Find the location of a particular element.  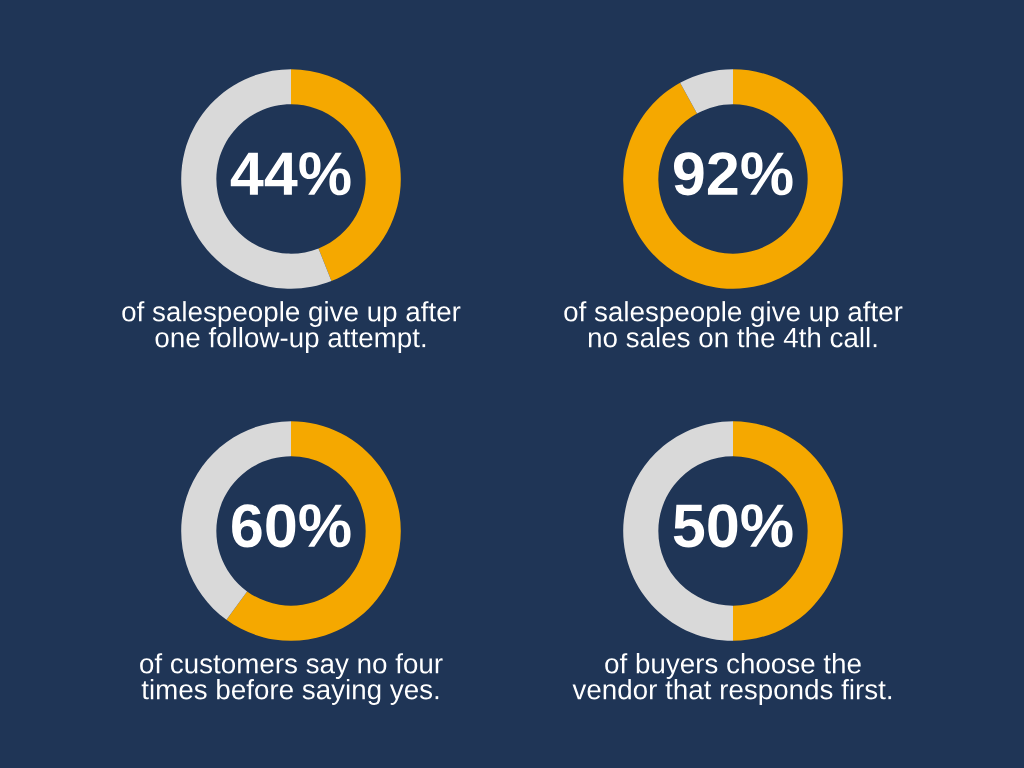

data-label: 50% is located at coordinates (733, 526).